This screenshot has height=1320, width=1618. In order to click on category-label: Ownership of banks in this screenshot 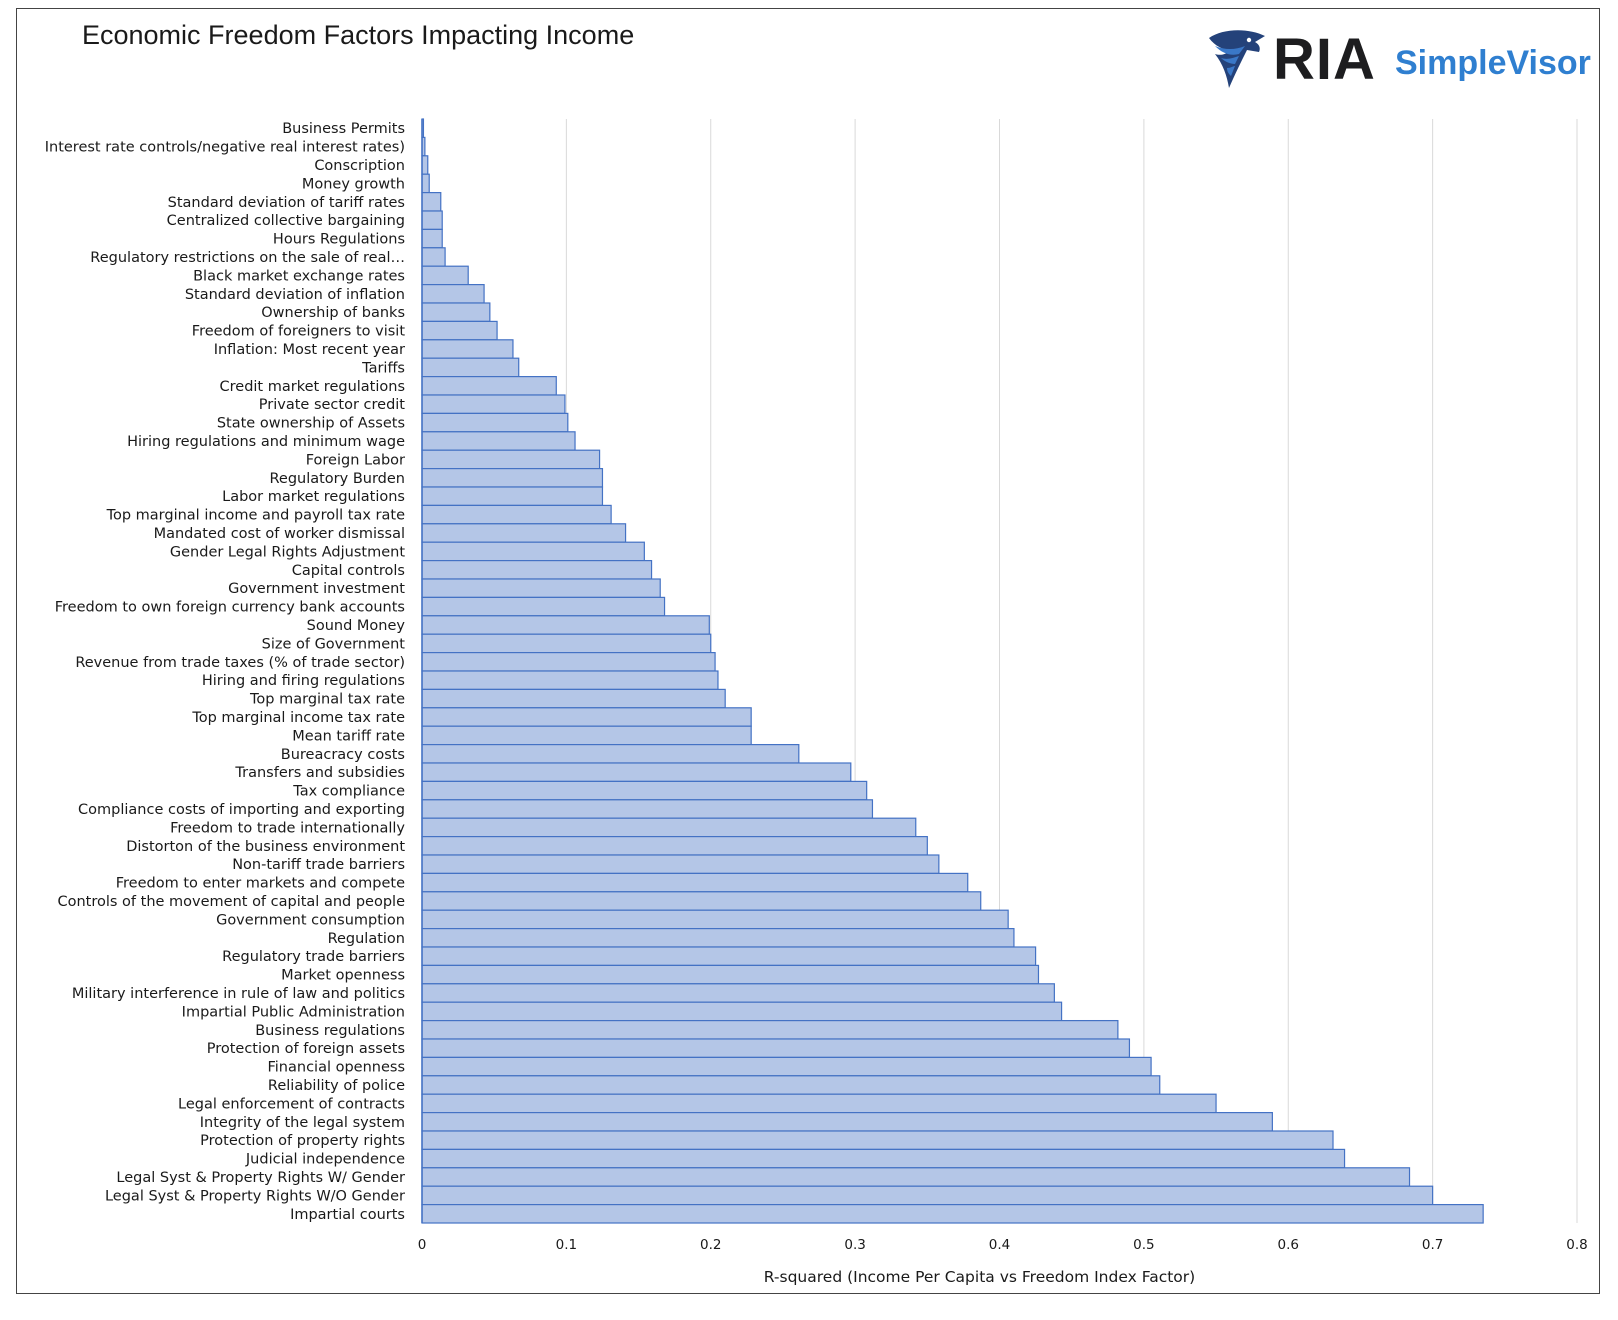, I will do `click(333, 313)`.